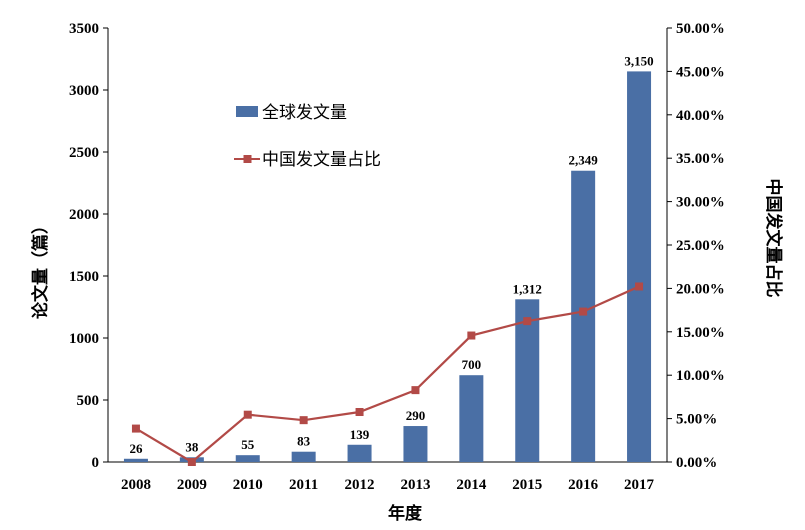 The width and height of the screenshot is (805, 530). Describe the element at coordinates (700, 72) in the screenshot. I see `right-tick-label: 45.00%` at that location.